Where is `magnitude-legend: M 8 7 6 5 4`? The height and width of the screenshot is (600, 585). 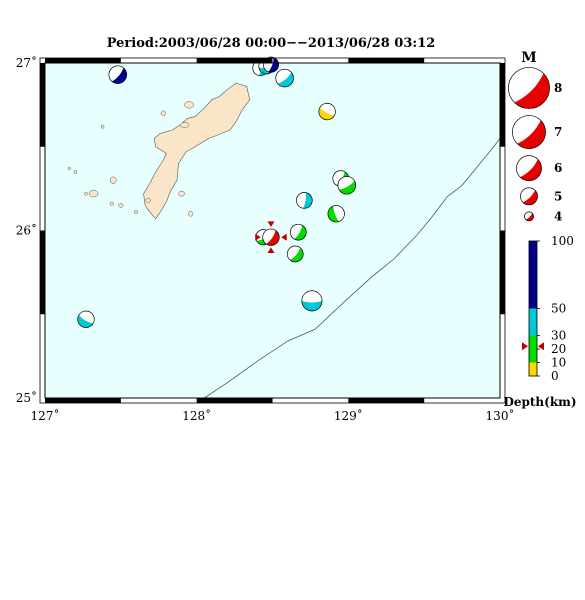 magnitude-legend: M 8 7 6 5 4 is located at coordinates (535, 136).